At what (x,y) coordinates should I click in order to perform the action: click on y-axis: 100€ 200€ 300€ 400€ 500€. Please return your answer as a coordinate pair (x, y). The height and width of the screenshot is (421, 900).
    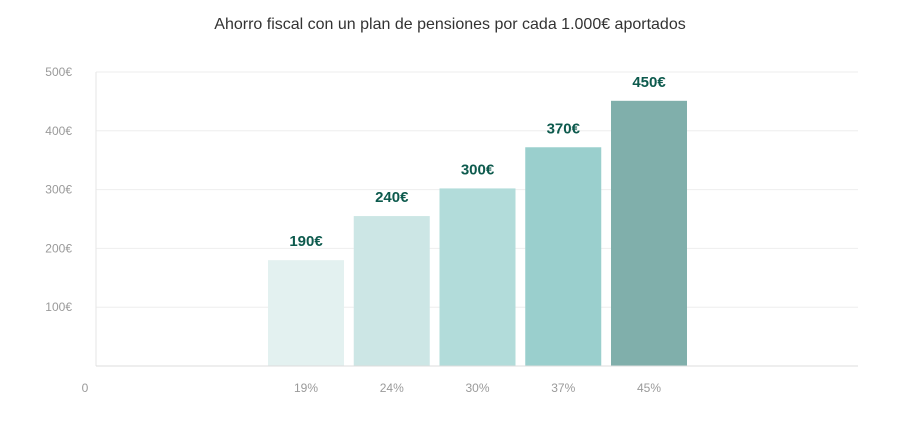
    Looking at the image, I should click on (71, 215).